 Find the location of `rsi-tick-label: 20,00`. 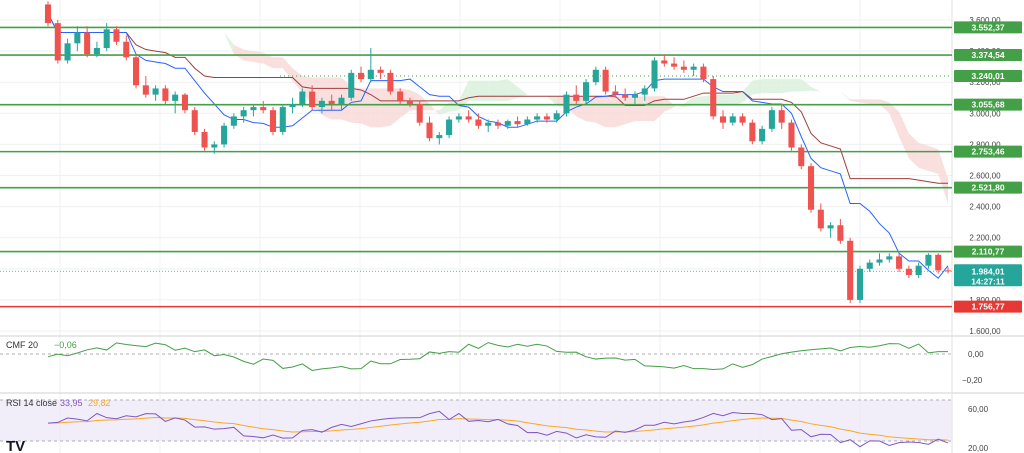

rsi-tick-label: 20,00 is located at coordinates (978, 448).